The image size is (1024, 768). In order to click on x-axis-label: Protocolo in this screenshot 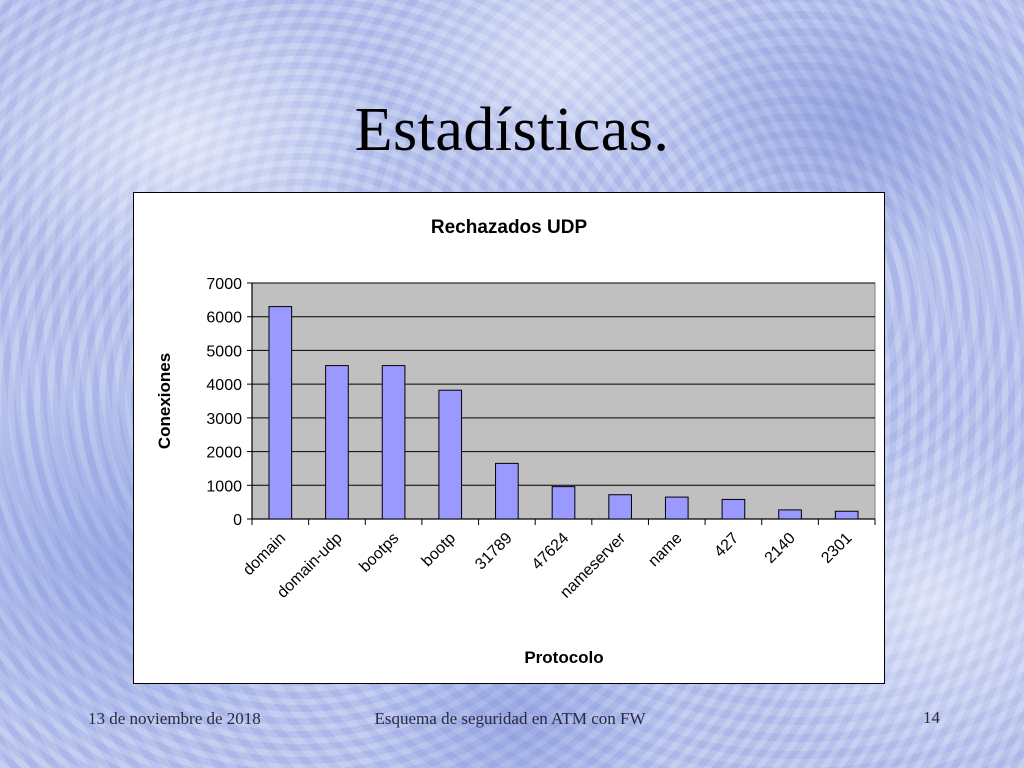, I will do `click(563, 657)`.